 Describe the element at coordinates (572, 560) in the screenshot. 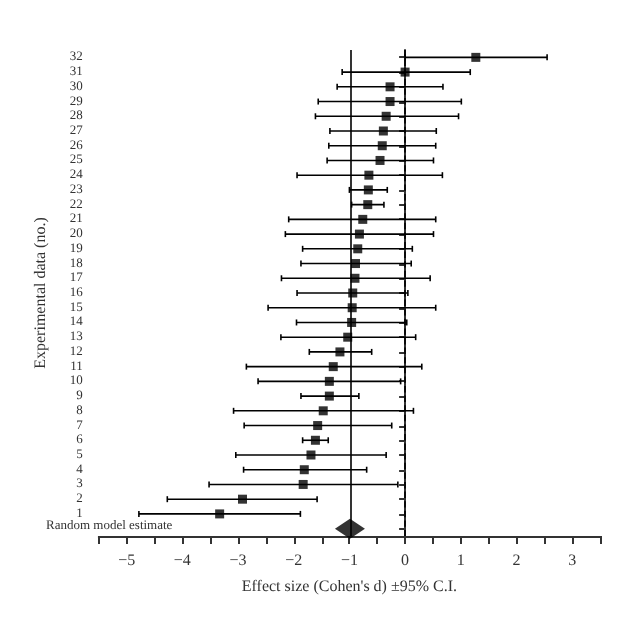

I see `x-tick-label: 3` at that location.